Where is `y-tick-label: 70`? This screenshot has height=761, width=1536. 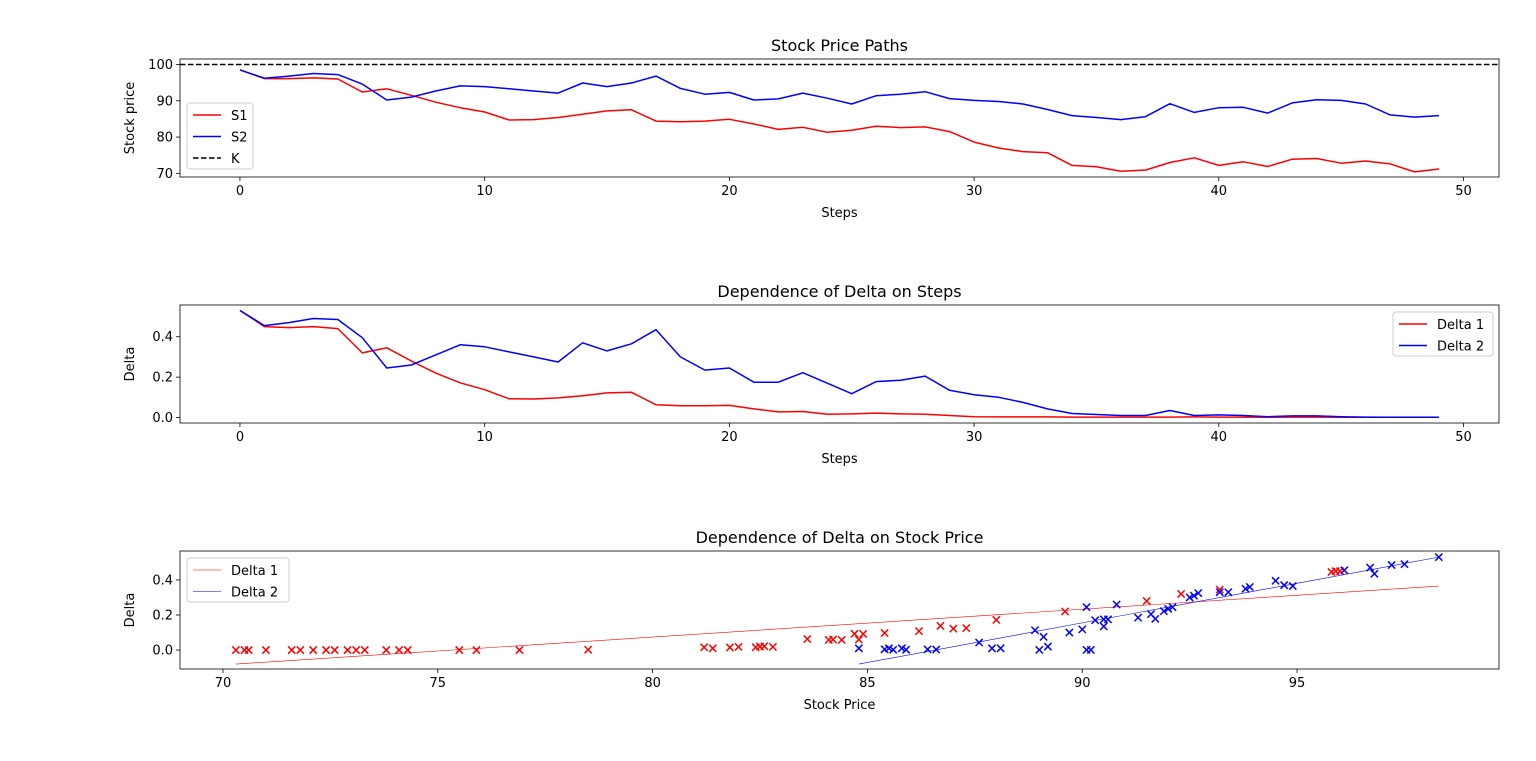
y-tick-label: 70 is located at coordinates (164, 174).